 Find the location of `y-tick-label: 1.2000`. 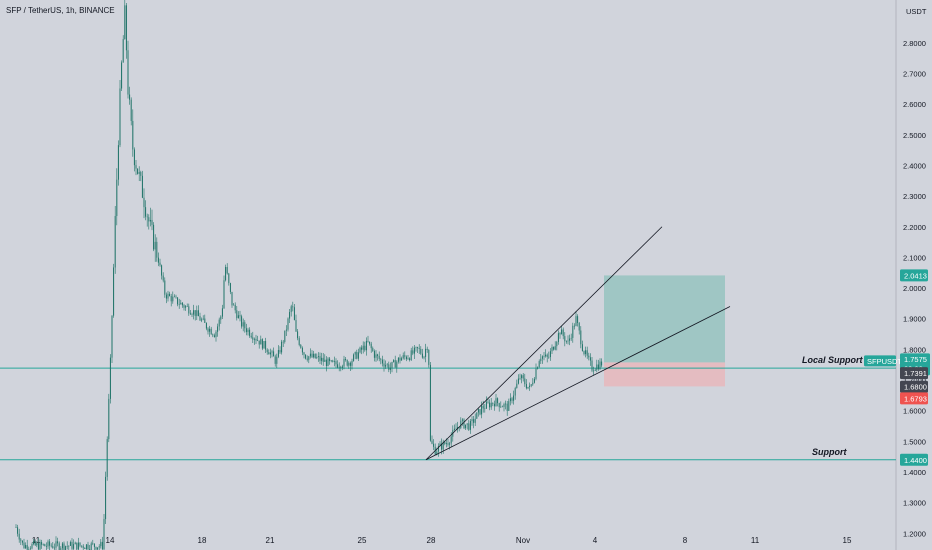

y-tick-label: 1.2000 is located at coordinates (914, 533).